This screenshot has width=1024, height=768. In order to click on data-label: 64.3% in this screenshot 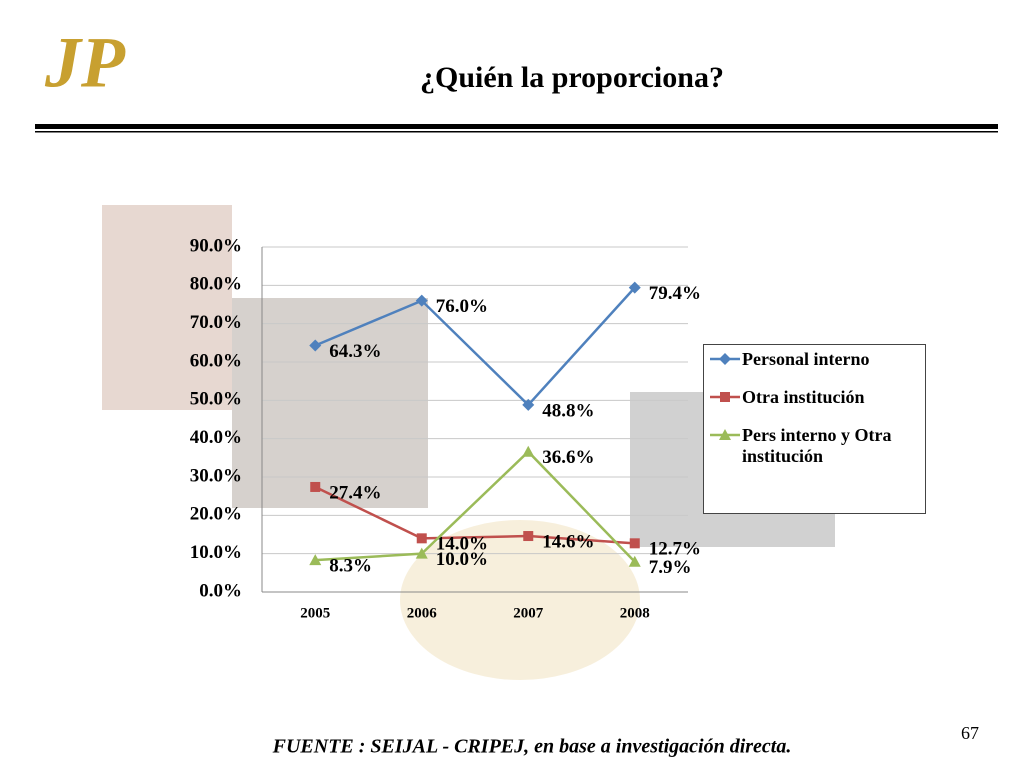, I will do `click(355, 351)`.